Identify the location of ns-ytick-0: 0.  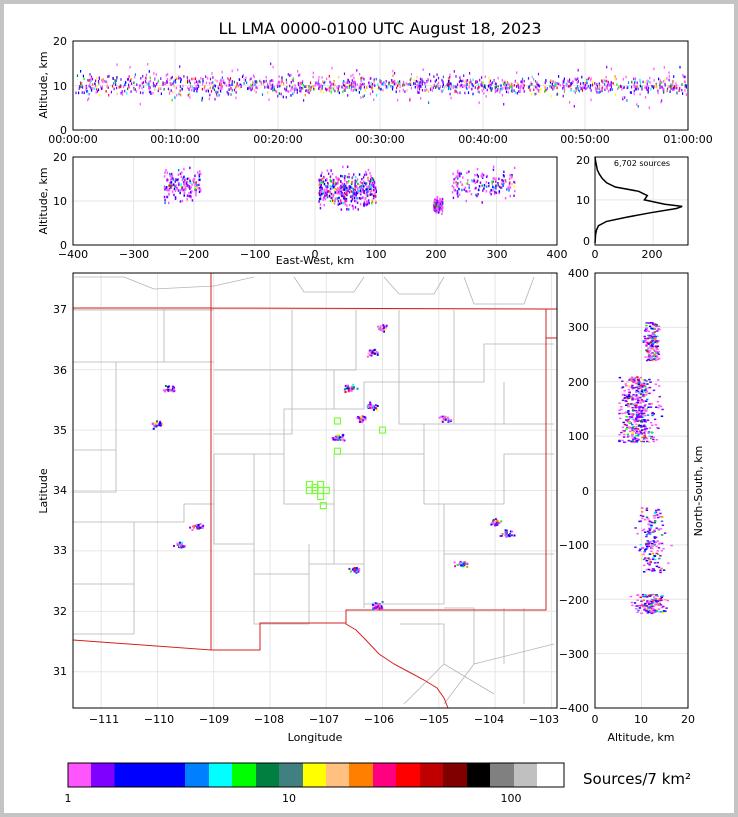
(585, 491).